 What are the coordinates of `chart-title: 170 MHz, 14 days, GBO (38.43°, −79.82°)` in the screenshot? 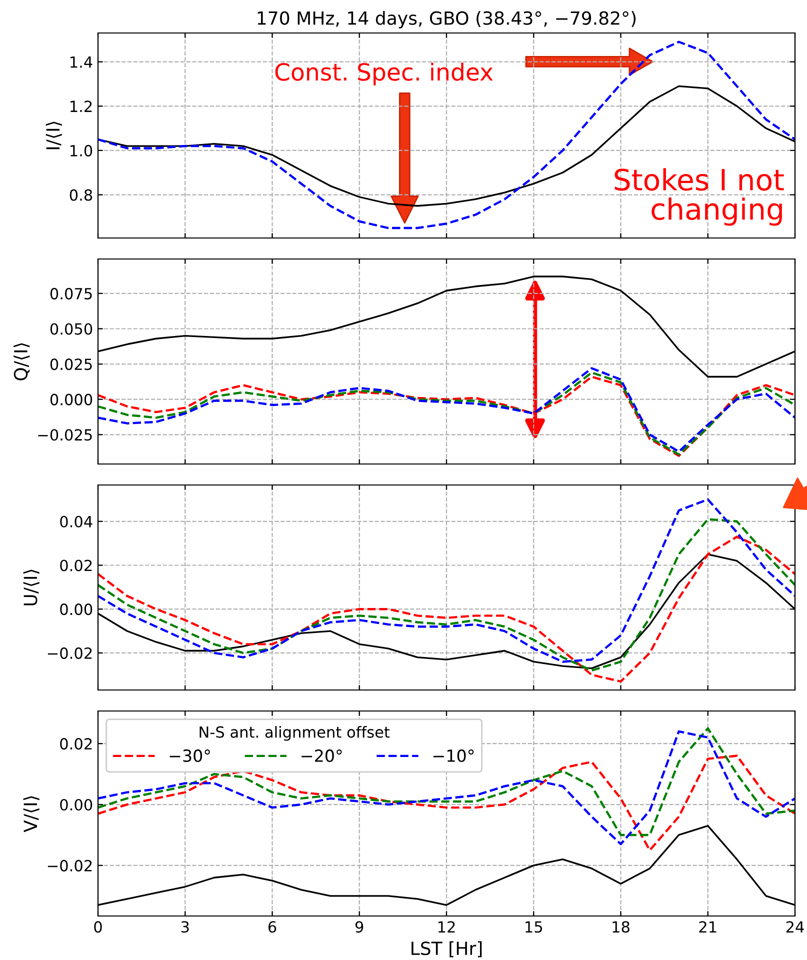 It's located at (447, 19).